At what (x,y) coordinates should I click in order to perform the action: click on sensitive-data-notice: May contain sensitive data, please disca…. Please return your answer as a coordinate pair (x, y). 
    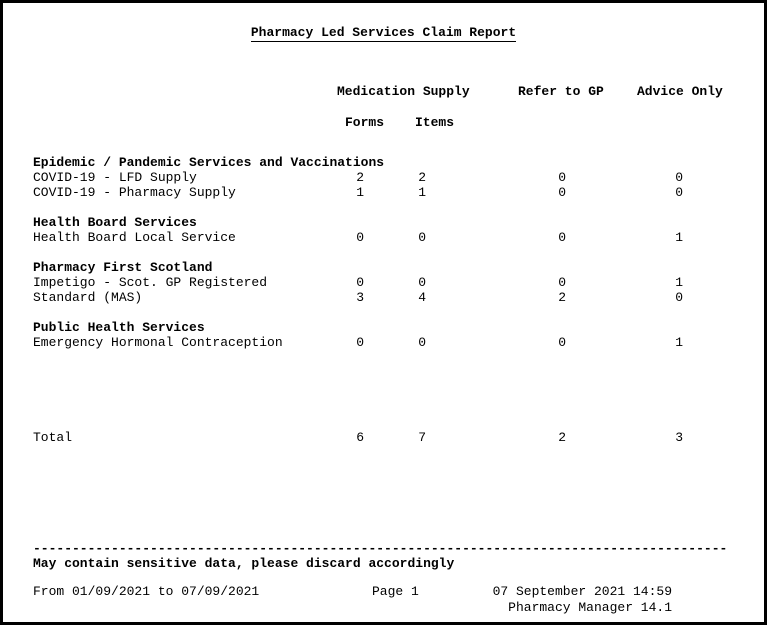
    Looking at the image, I should click on (244, 563).